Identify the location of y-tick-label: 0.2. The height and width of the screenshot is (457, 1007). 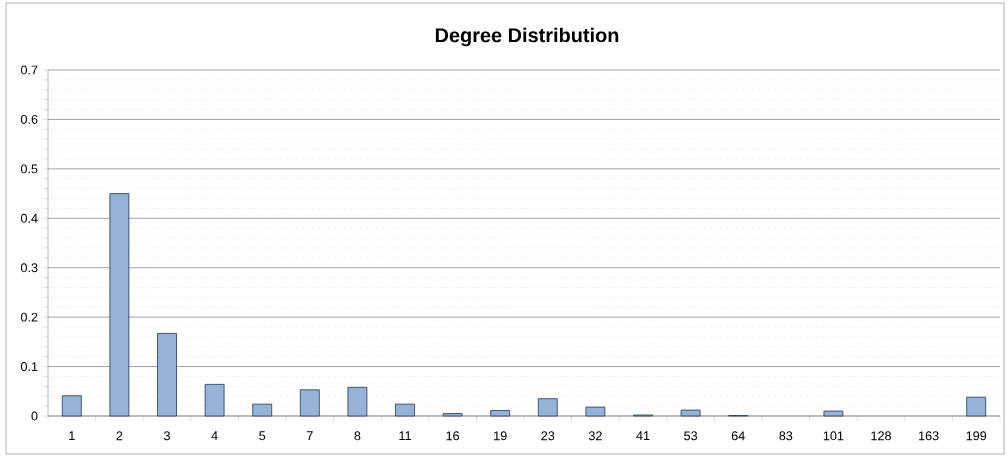
(29, 317).